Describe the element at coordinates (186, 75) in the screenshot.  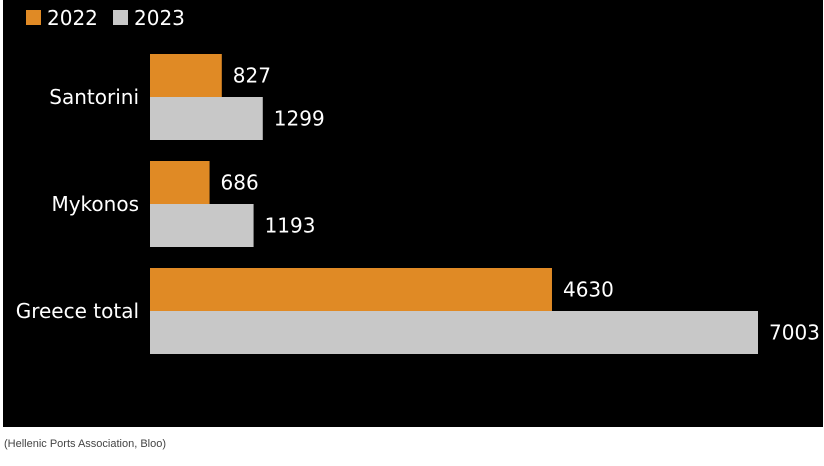
I see `bar-santorini-2022` at that location.